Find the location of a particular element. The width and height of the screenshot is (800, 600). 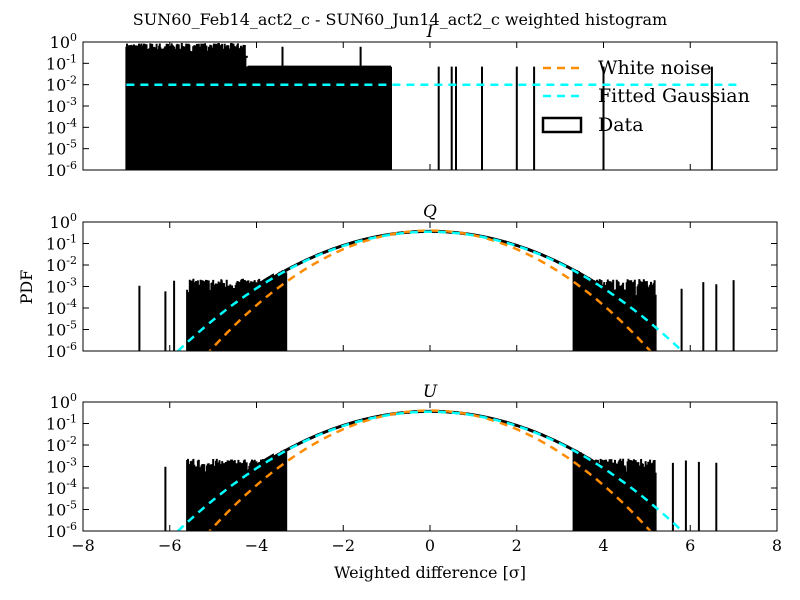

legend-item-fitted-gaussian: Fitted Gaussian is located at coordinates (646, 96).